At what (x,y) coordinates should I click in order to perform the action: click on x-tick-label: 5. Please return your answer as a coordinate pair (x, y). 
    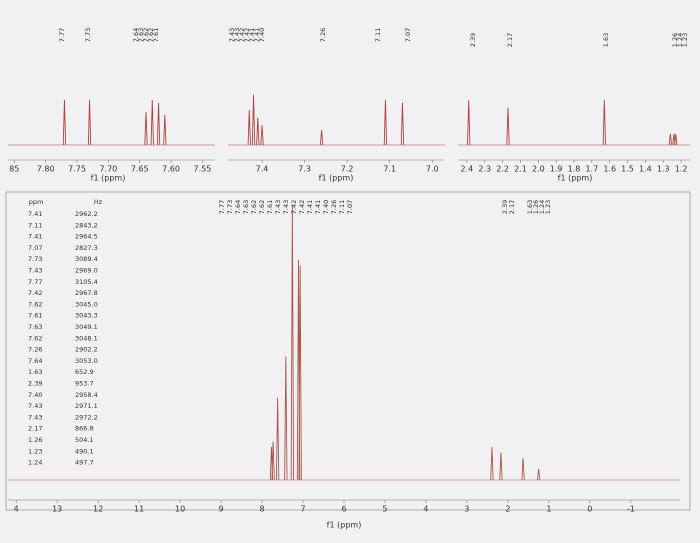
    Looking at the image, I should click on (384, 509).